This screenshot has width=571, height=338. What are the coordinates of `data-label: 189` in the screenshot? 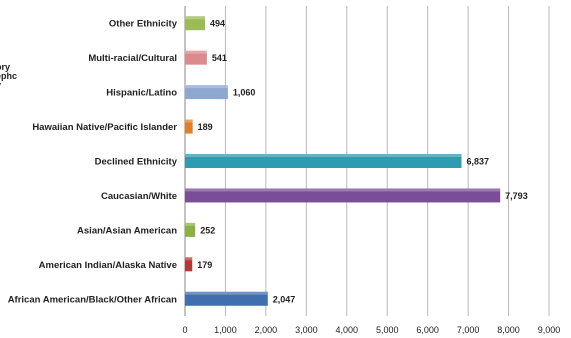 It's located at (205, 127).